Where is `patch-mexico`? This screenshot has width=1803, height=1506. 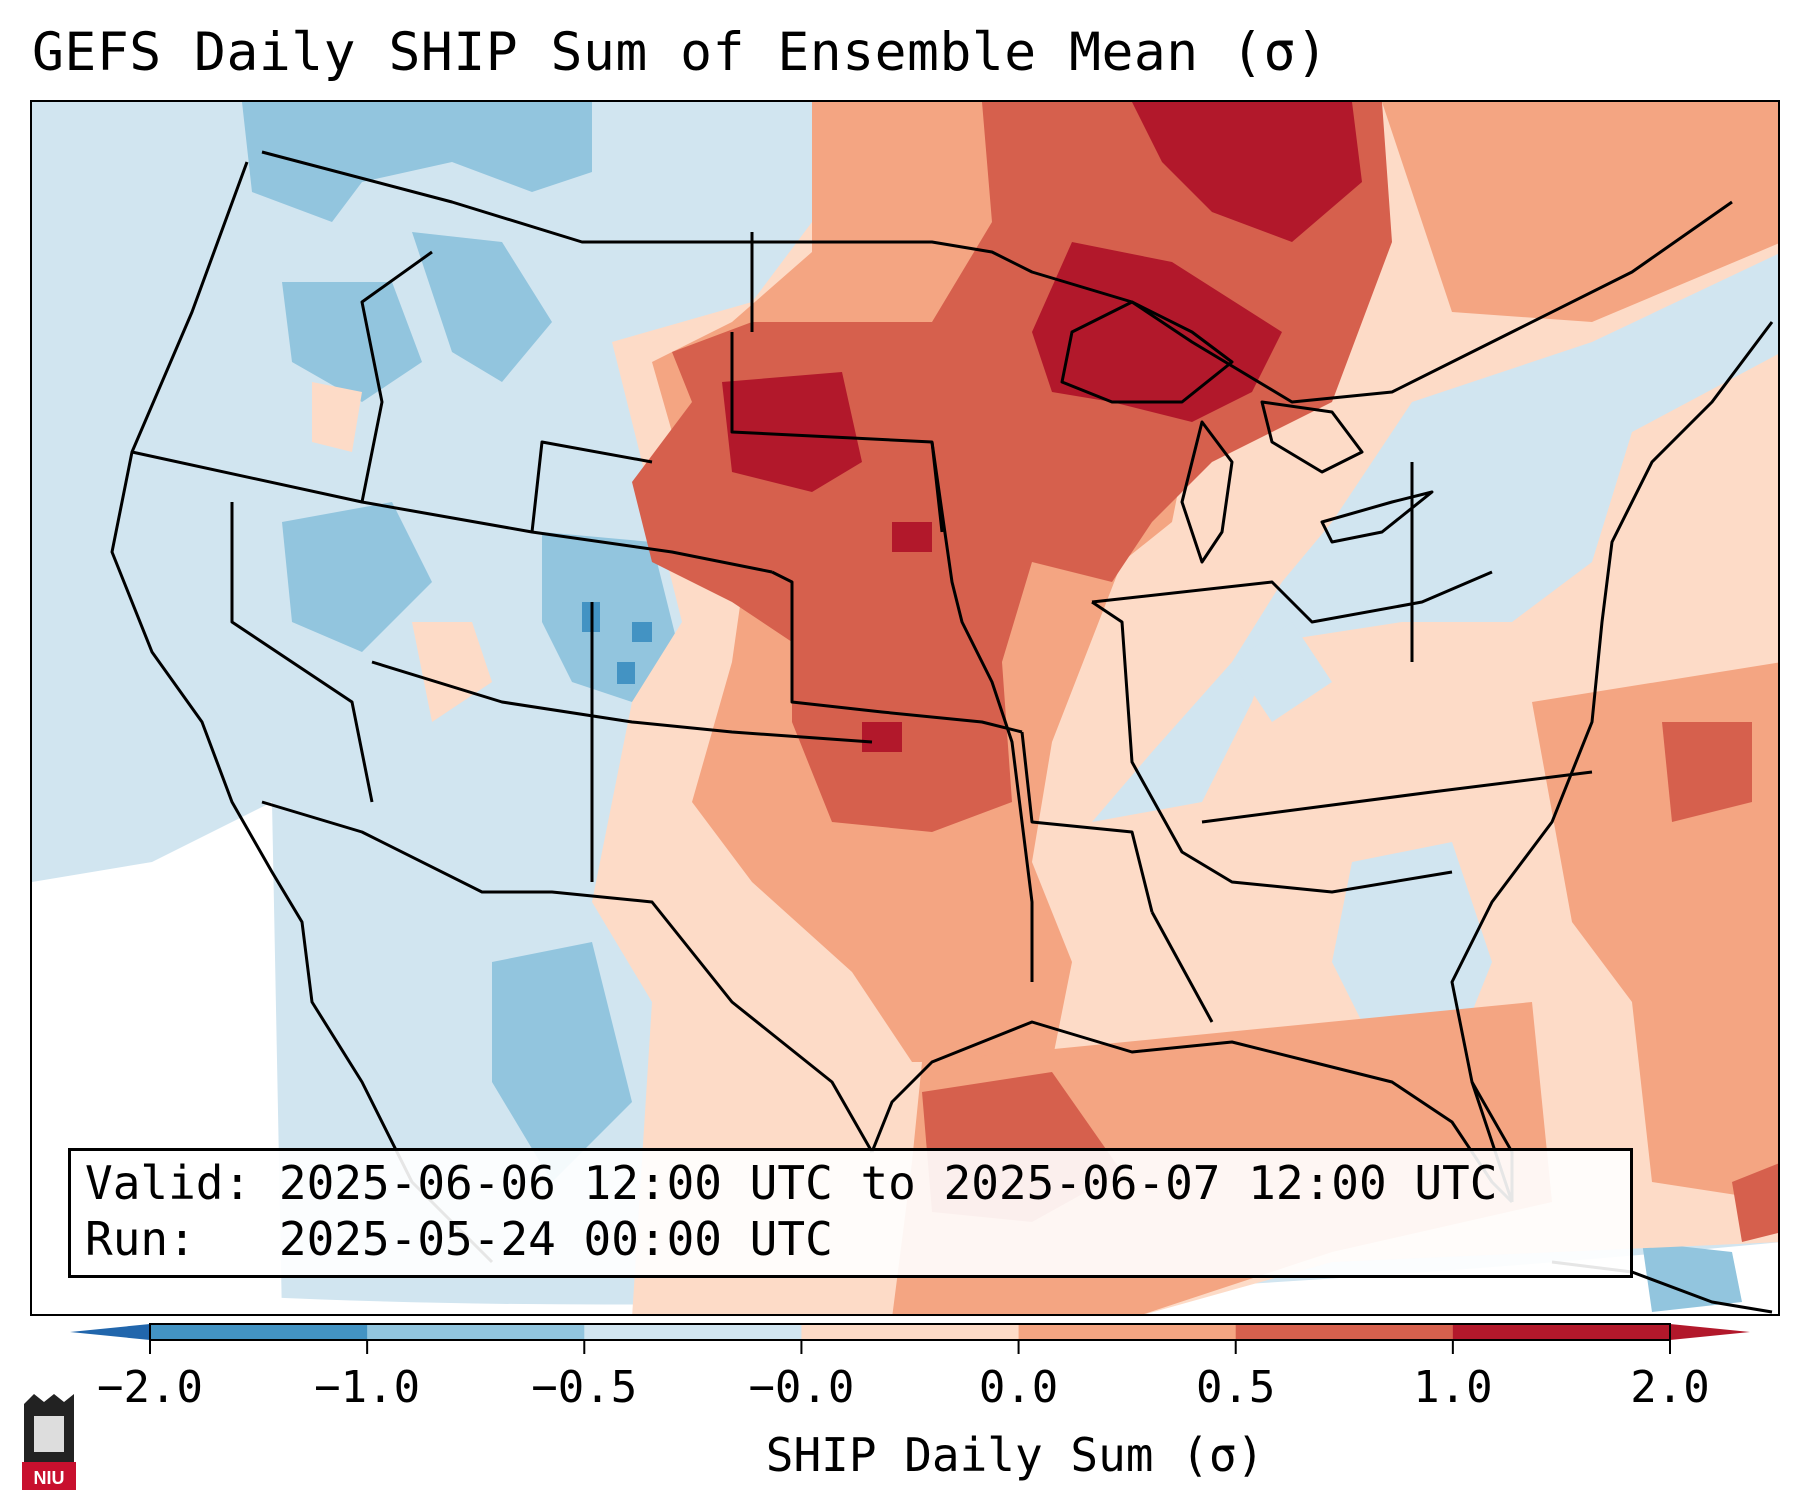 patch-mexico is located at coordinates (562, 1062).